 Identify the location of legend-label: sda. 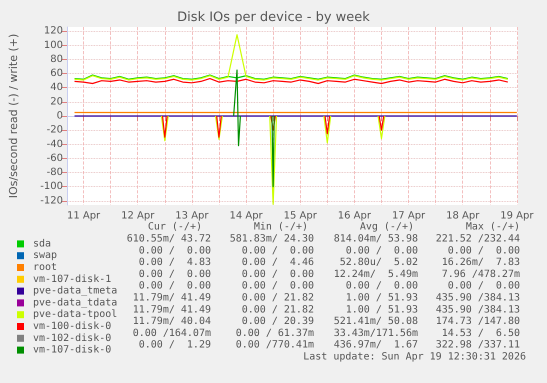
(42, 244).